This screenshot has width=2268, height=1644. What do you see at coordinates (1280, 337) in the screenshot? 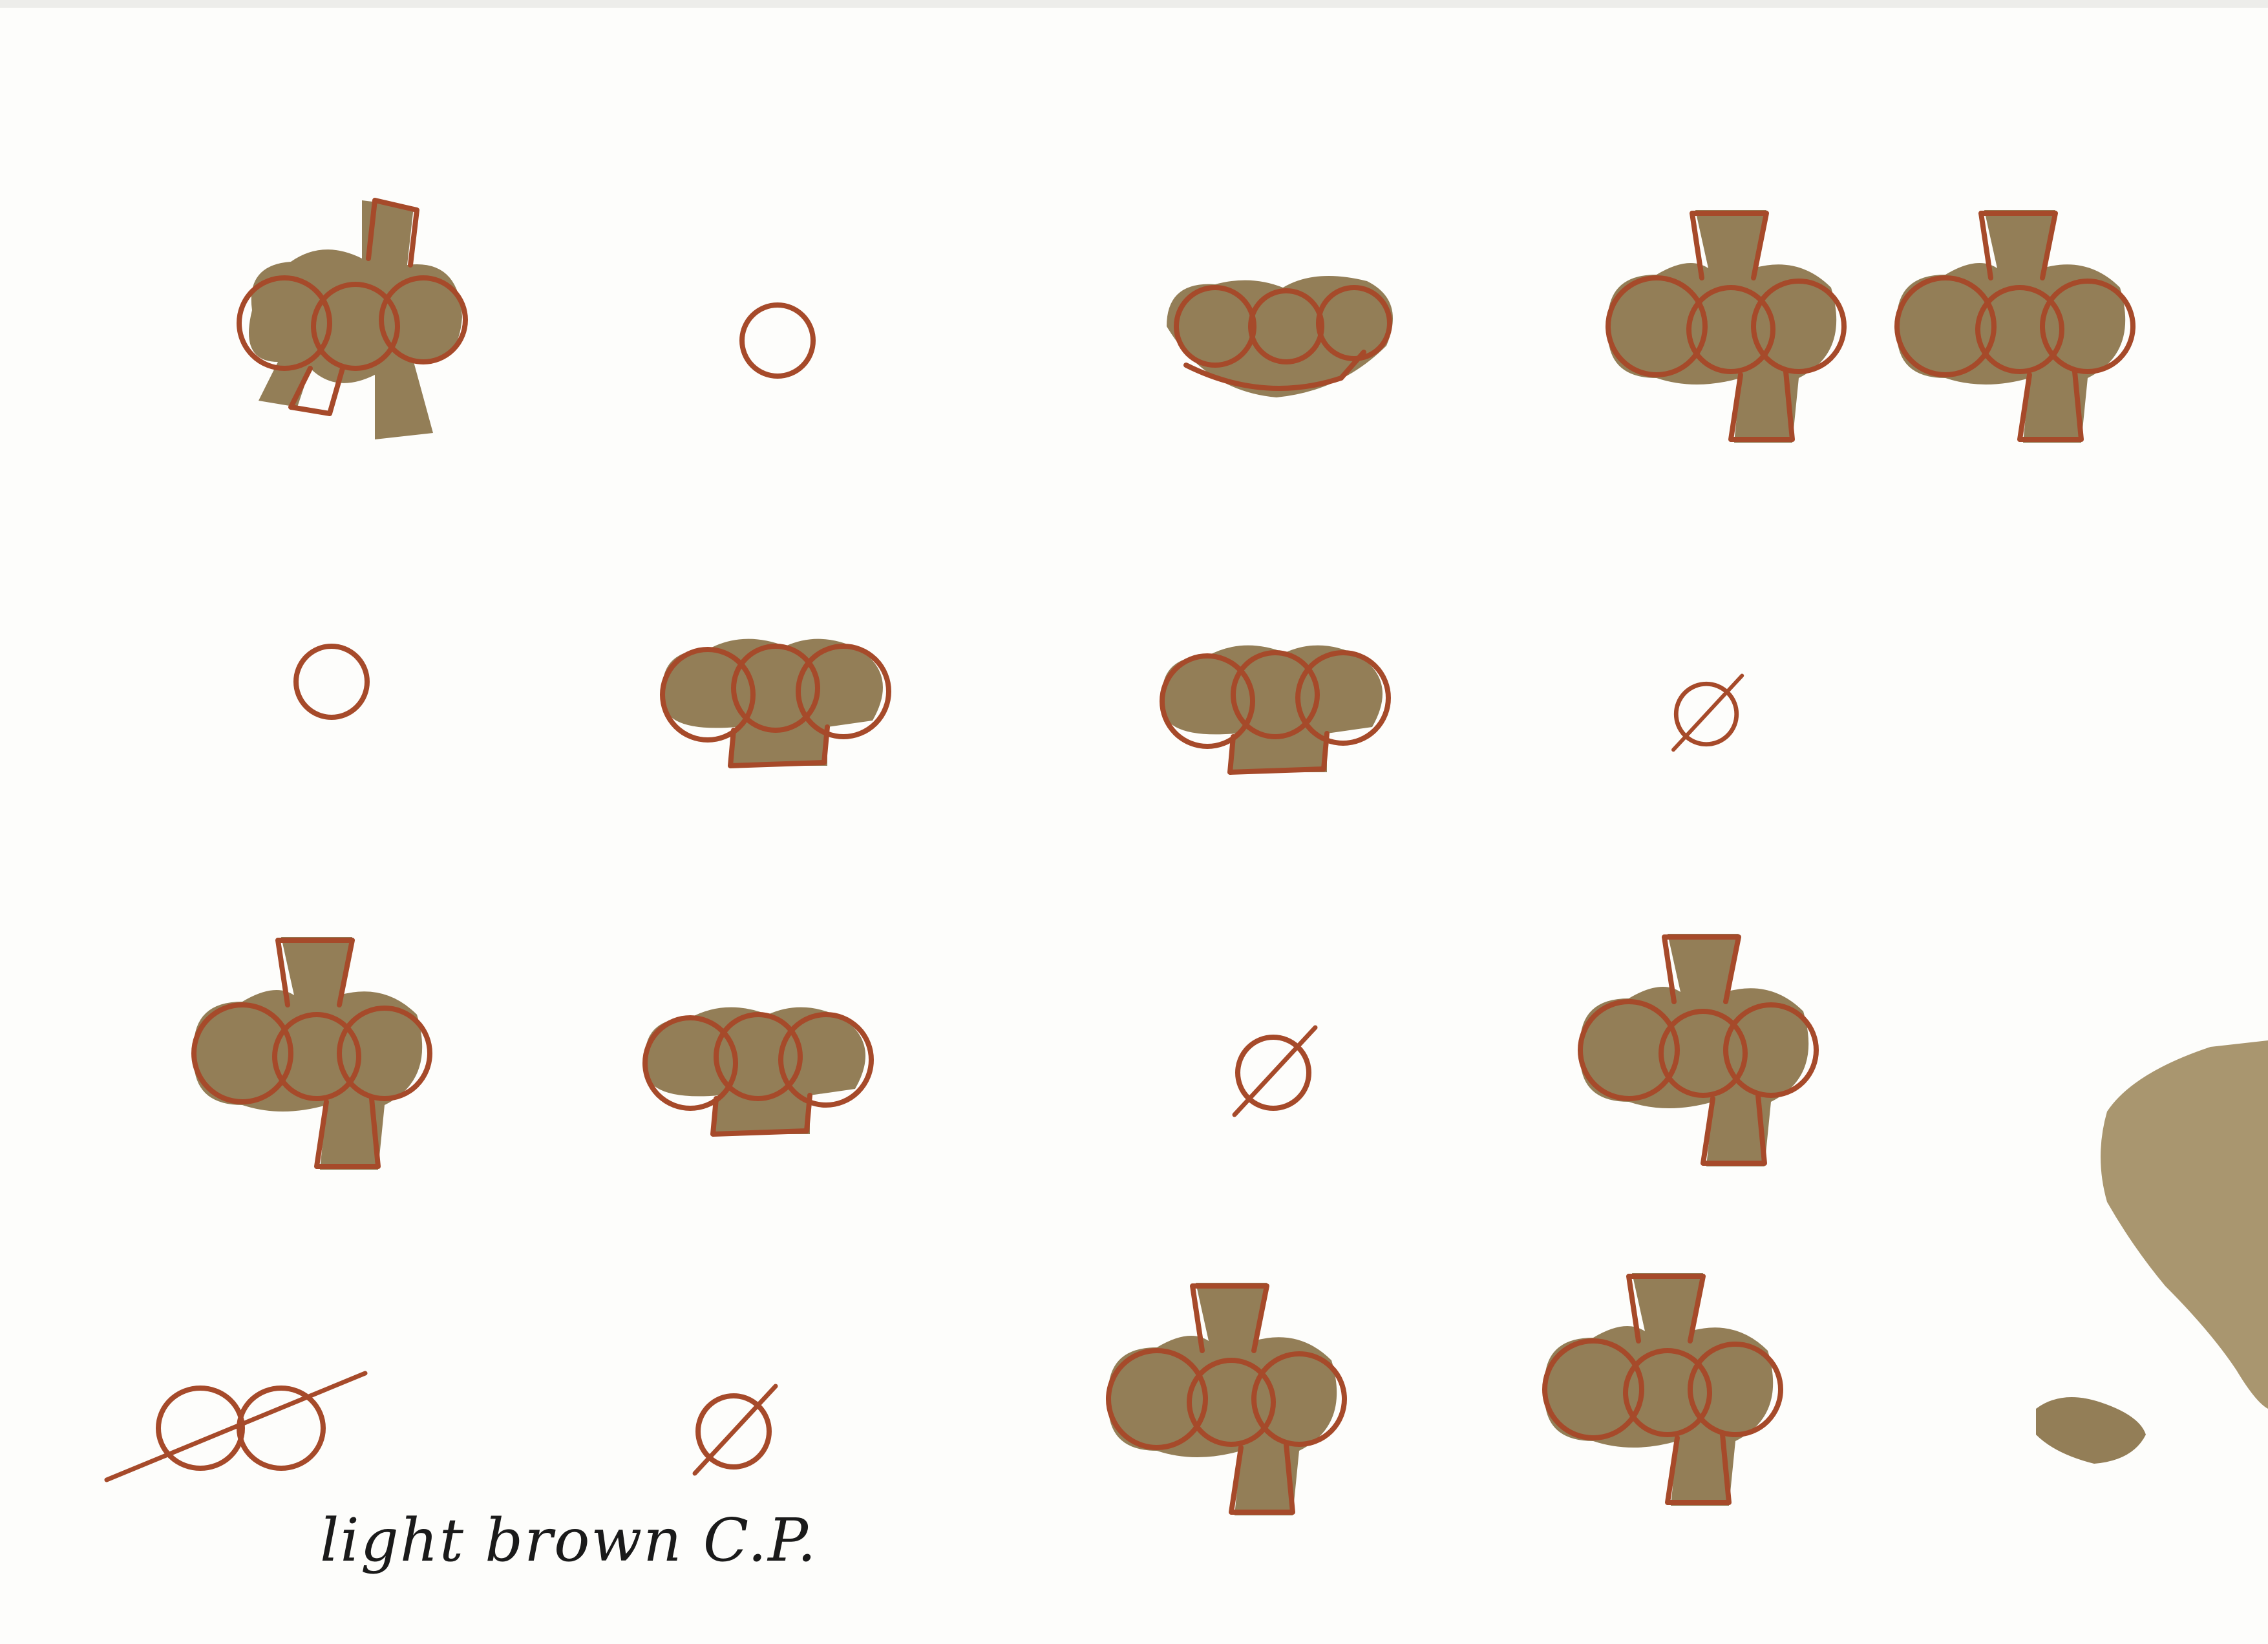
I see `club-cap-glyph` at bounding box center [1280, 337].